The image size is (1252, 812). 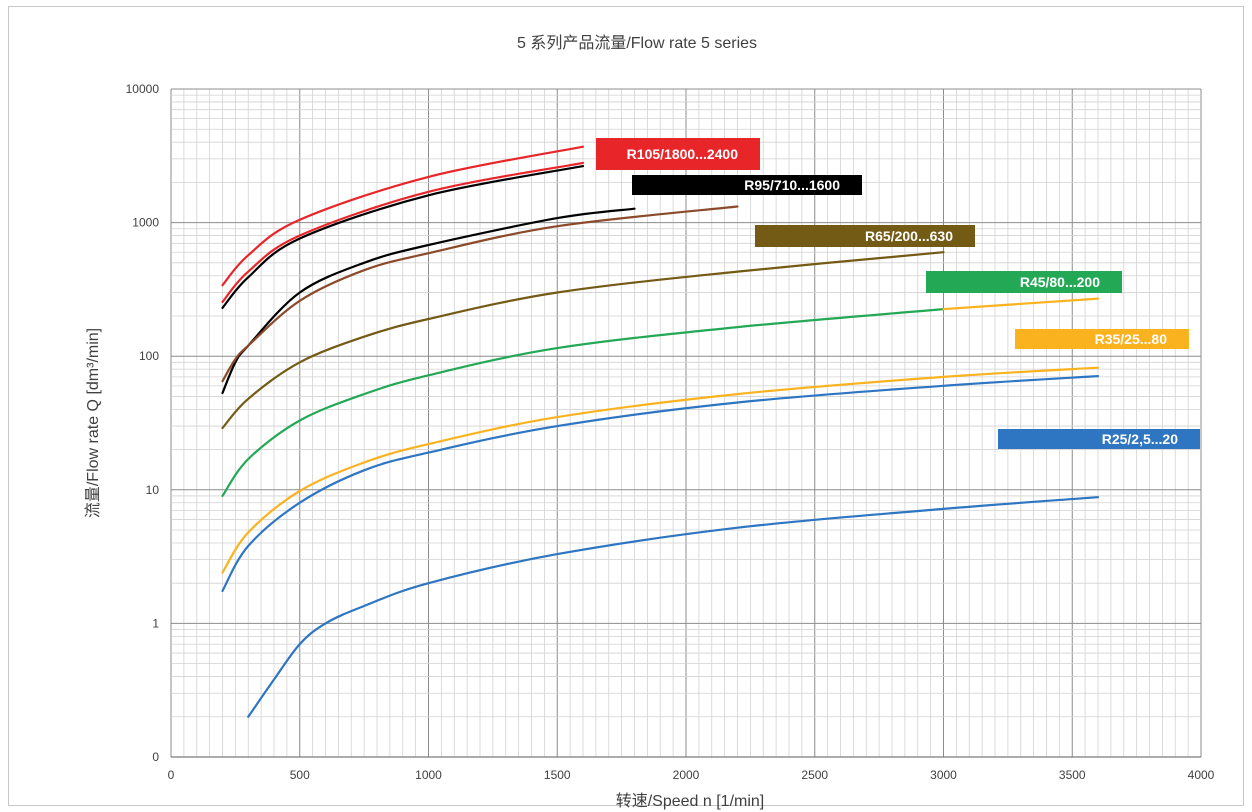 I want to click on series-label-text: R45/80...200, so click(x=1060, y=282).